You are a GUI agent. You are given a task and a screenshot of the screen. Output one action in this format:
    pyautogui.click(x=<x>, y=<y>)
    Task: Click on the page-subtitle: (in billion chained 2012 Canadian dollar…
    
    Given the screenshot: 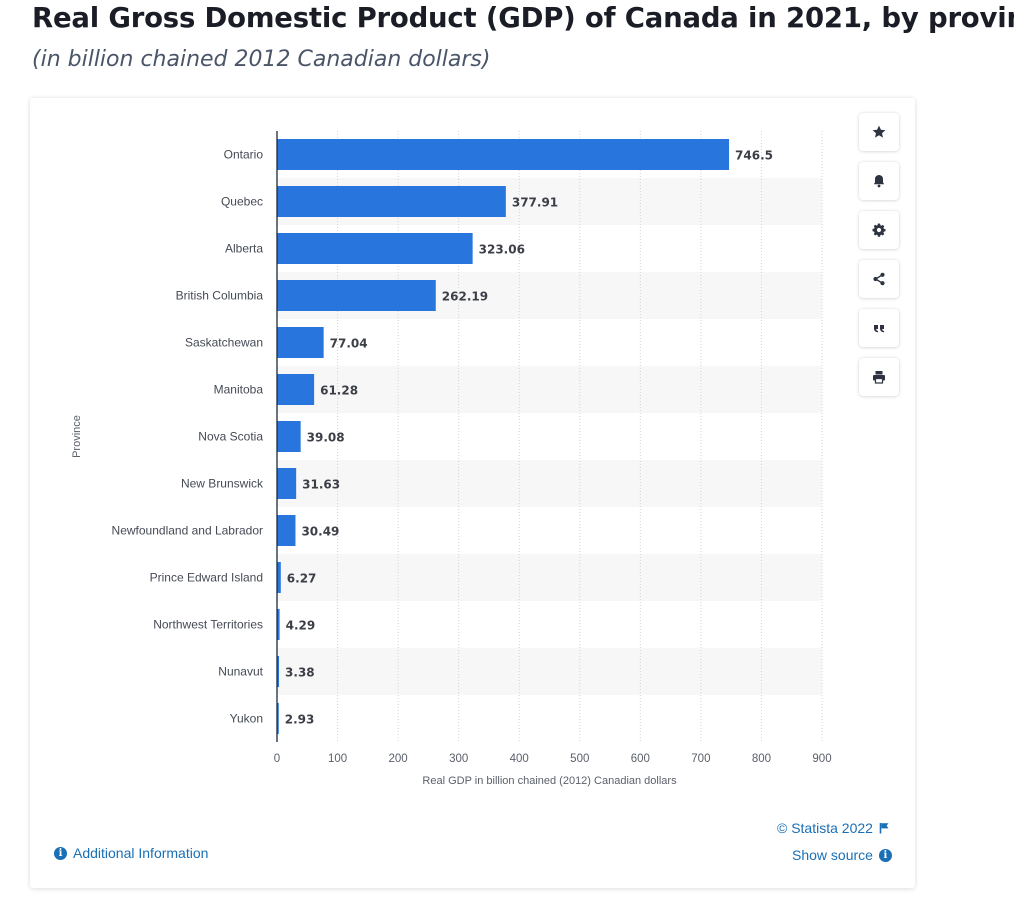 What is the action you would take?
    pyautogui.click(x=261, y=59)
    